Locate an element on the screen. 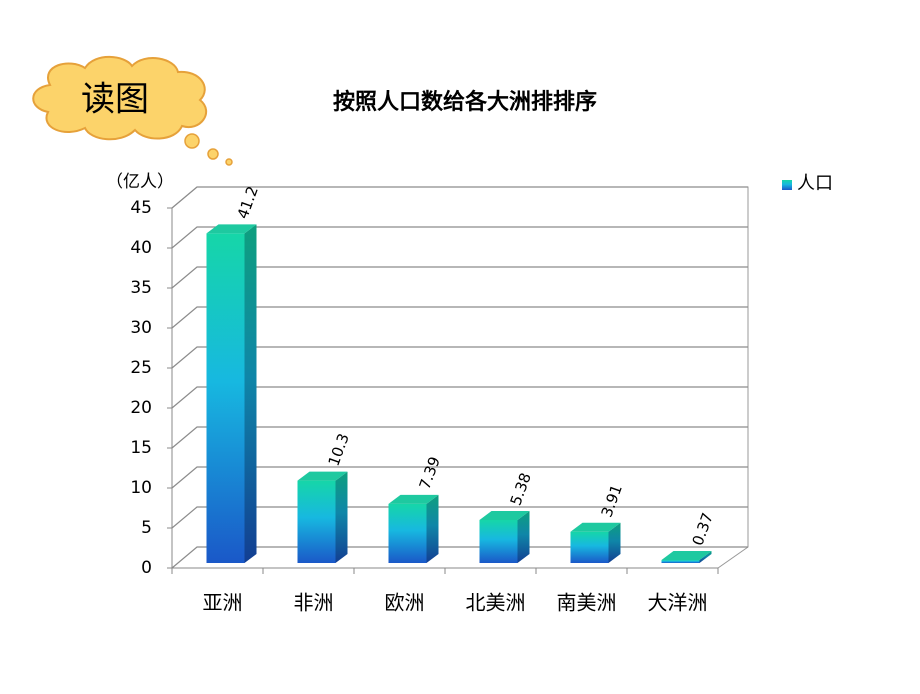 The height and width of the screenshot is (694, 920). x-tick-label: 北美洲 is located at coordinates (496, 603).